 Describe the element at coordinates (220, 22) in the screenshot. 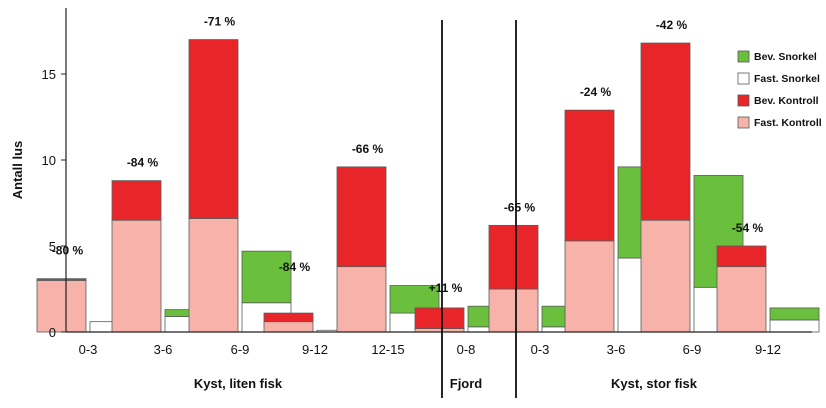

I see `change-label: -71 %` at that location.